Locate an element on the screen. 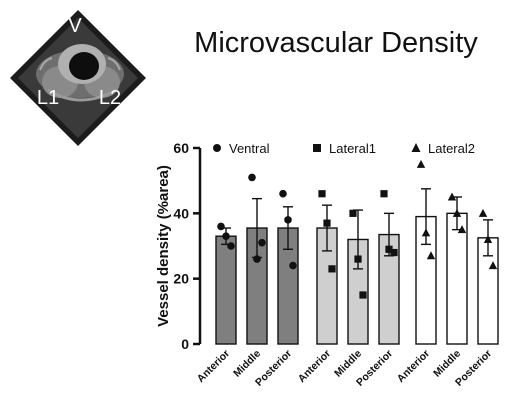 This screenshot has width=505, height=400. legend-label: Ventral is located at coordinates (249, 148).